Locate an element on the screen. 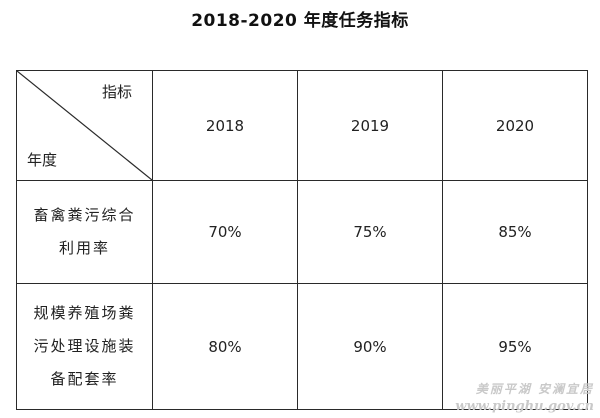 The height and width of the screenshot is (418, 600). row-label-line: 利用率 is located at coordinates (84, 248).